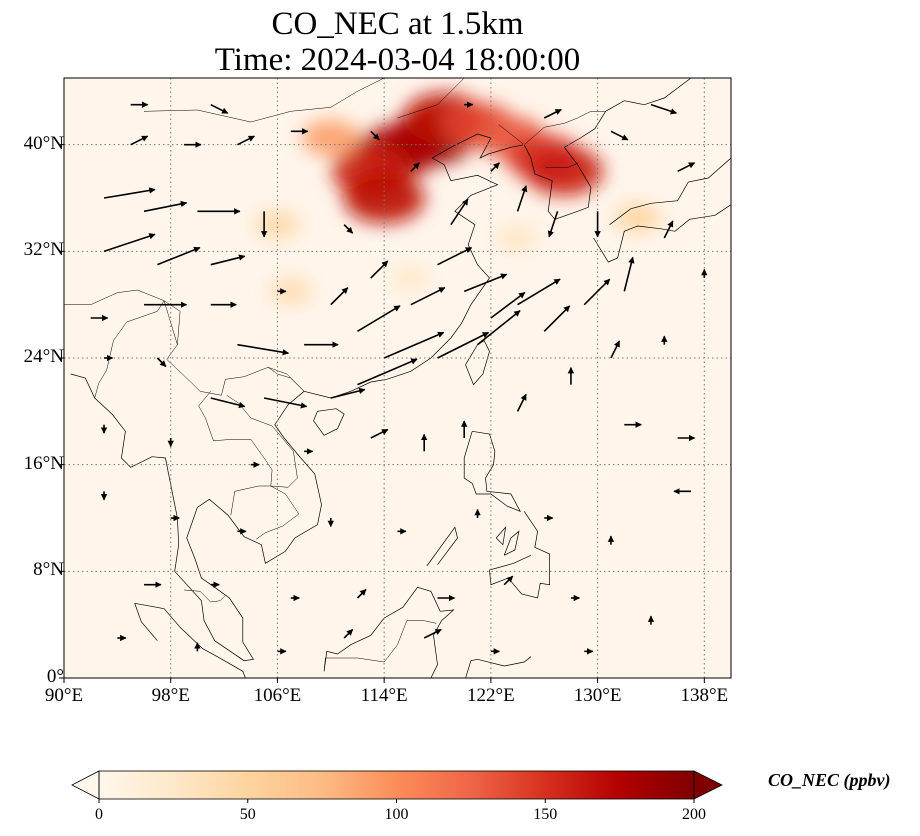  What do you see at coordinates (397, 60) in the screenshot?
I see `chart-subtitle: Time: 2024-03-04 18:00:00` at bounding box center [397, 60].